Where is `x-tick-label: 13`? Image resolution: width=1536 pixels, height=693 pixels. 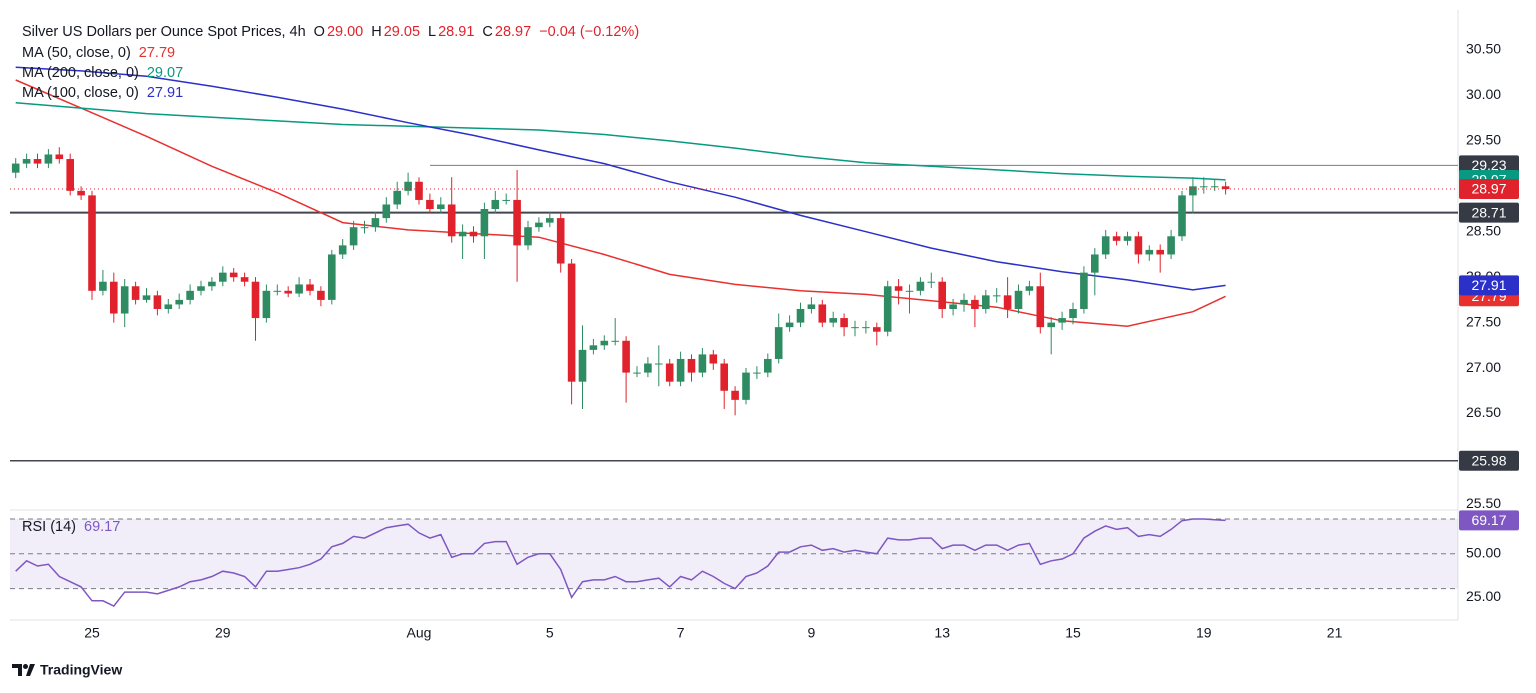 x-tick-label: 13 is located at coordinates (942, 633).